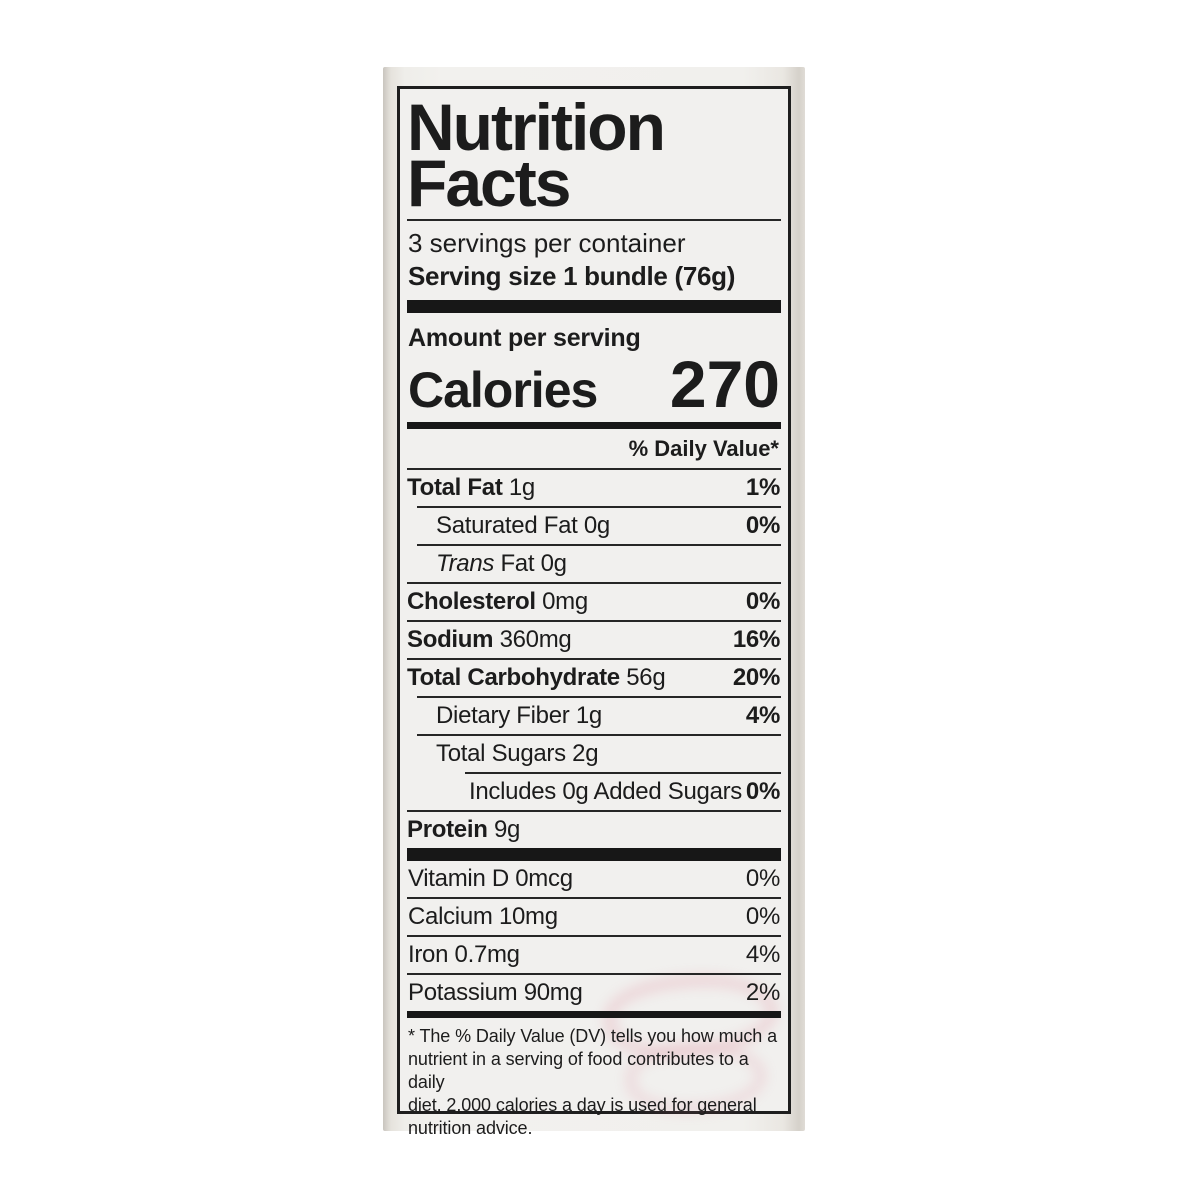 The height and width of the screenshot is (1200, 1200). Describe the element at coordinates (703, 448) in the screenshot. I see `daily-value-header: % Daily Value*` at that location.